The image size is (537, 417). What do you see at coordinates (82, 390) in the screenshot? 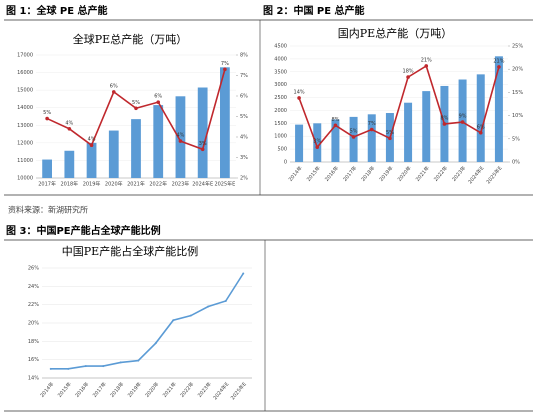
I see `x-tick-label: 2016年` at bounding box center [82, 390].